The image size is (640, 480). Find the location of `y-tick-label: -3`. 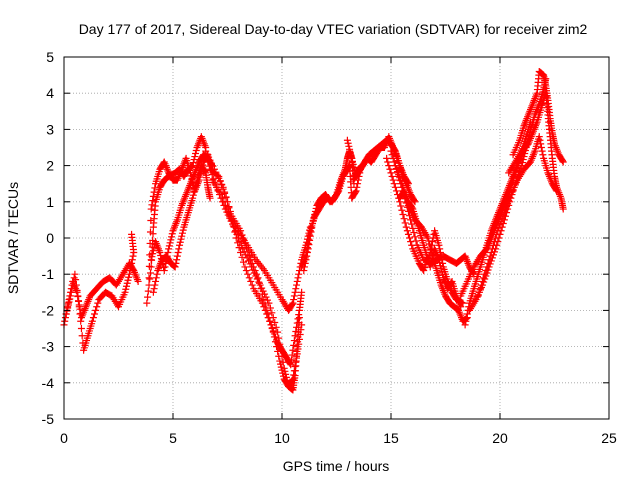

y-tick-label: -3 is located at coordinates (48, 347).